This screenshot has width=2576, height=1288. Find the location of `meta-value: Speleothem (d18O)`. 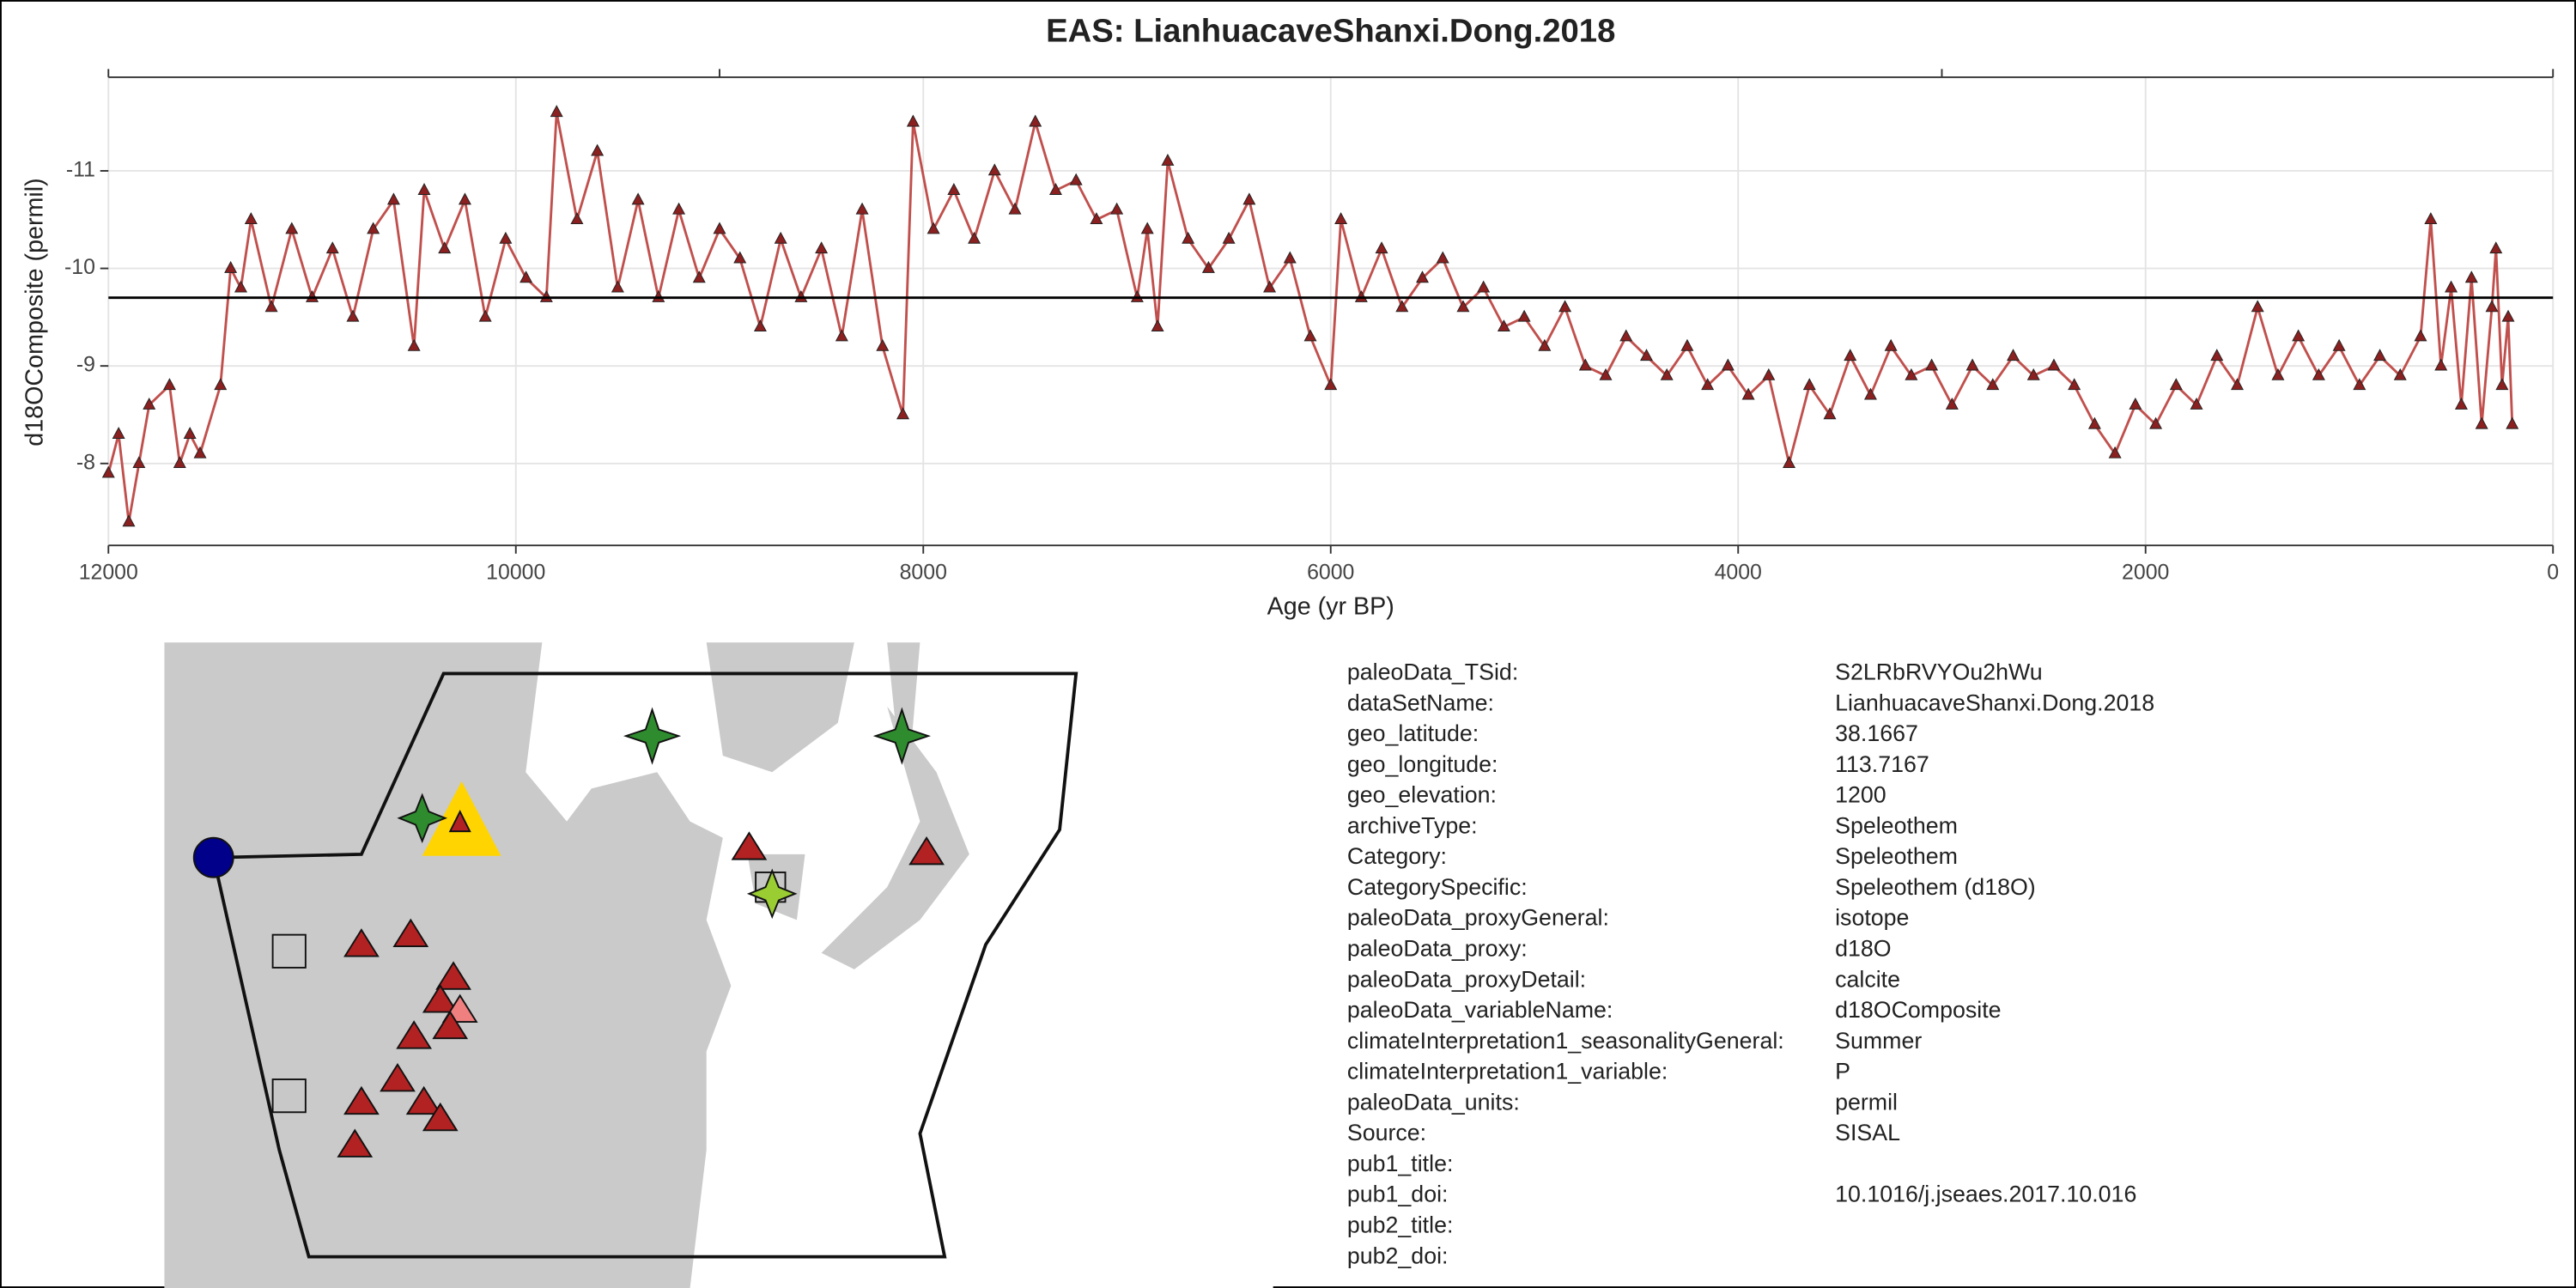

meta-value: Speleothem (d18O) is located at coordinates (1936, 887).